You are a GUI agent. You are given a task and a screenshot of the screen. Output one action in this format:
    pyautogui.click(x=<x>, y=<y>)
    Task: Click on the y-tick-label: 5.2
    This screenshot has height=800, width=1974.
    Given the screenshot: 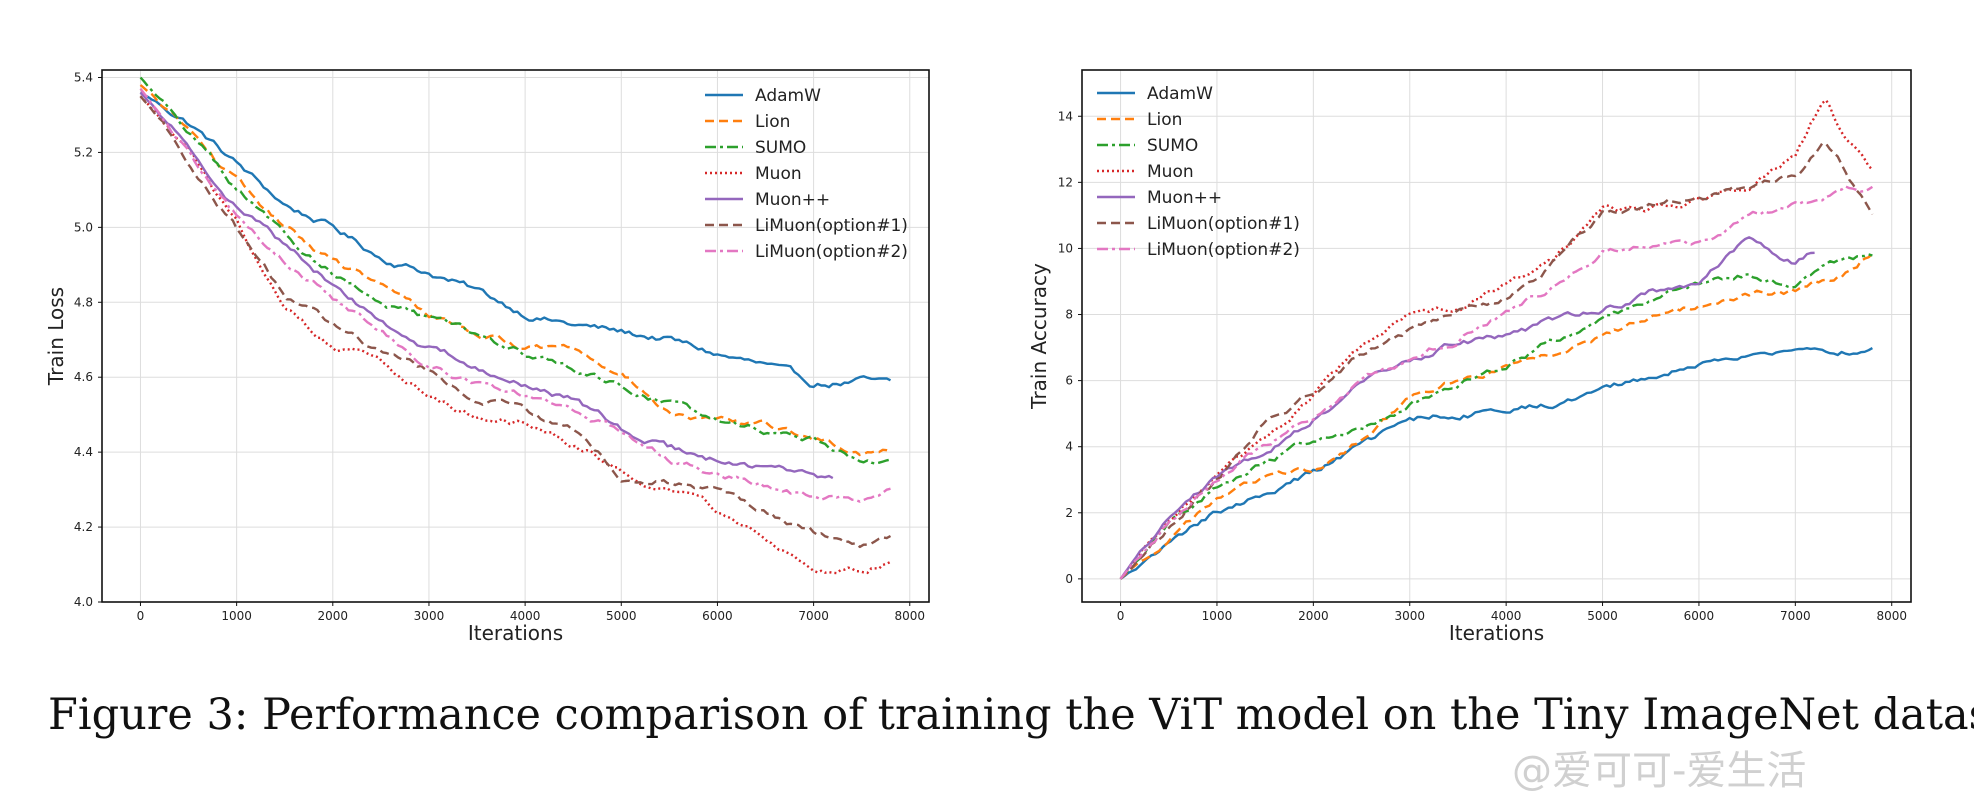 What is the action you would take?
    pyautogui.click(x=83, y=152)
    